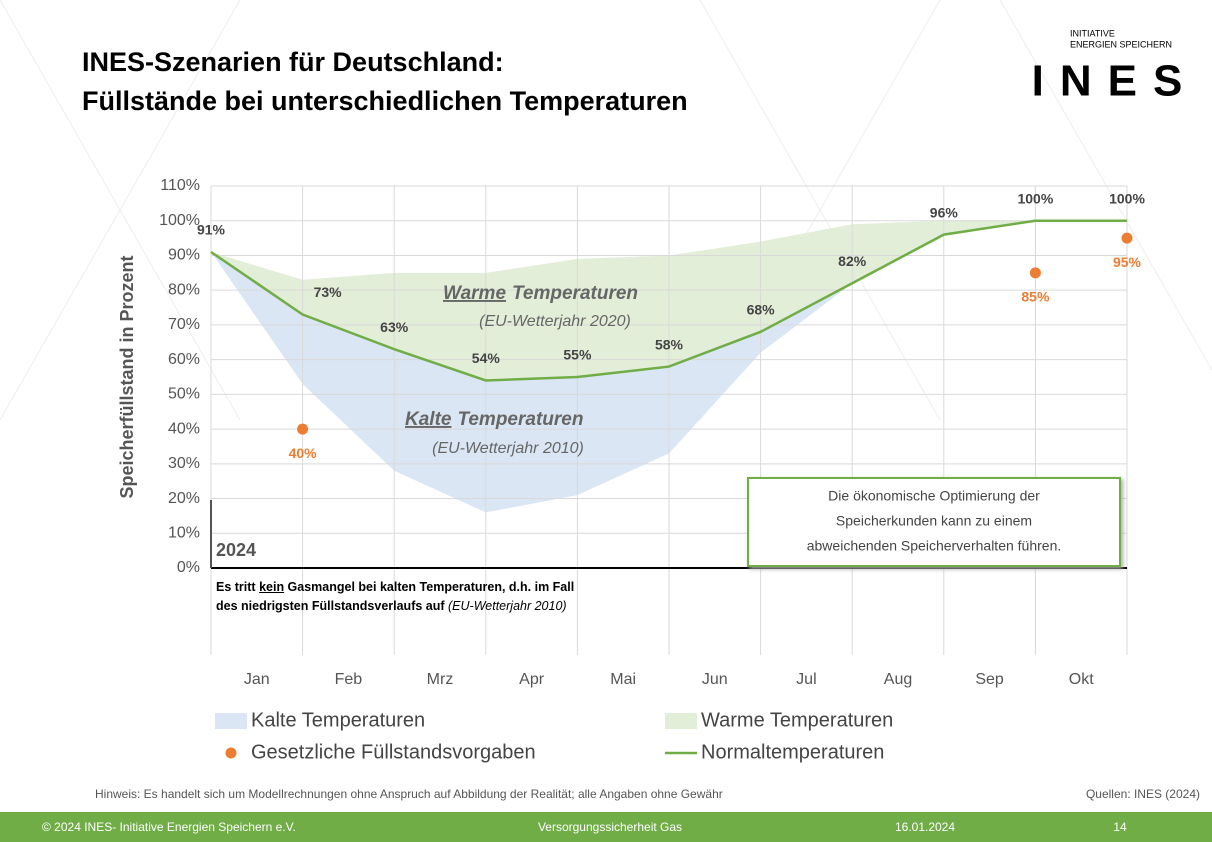  What do you see at coordinates (898, 679) in the screenshot?
I see `x-tick-label: Aug` at bounding box center [898, 679].